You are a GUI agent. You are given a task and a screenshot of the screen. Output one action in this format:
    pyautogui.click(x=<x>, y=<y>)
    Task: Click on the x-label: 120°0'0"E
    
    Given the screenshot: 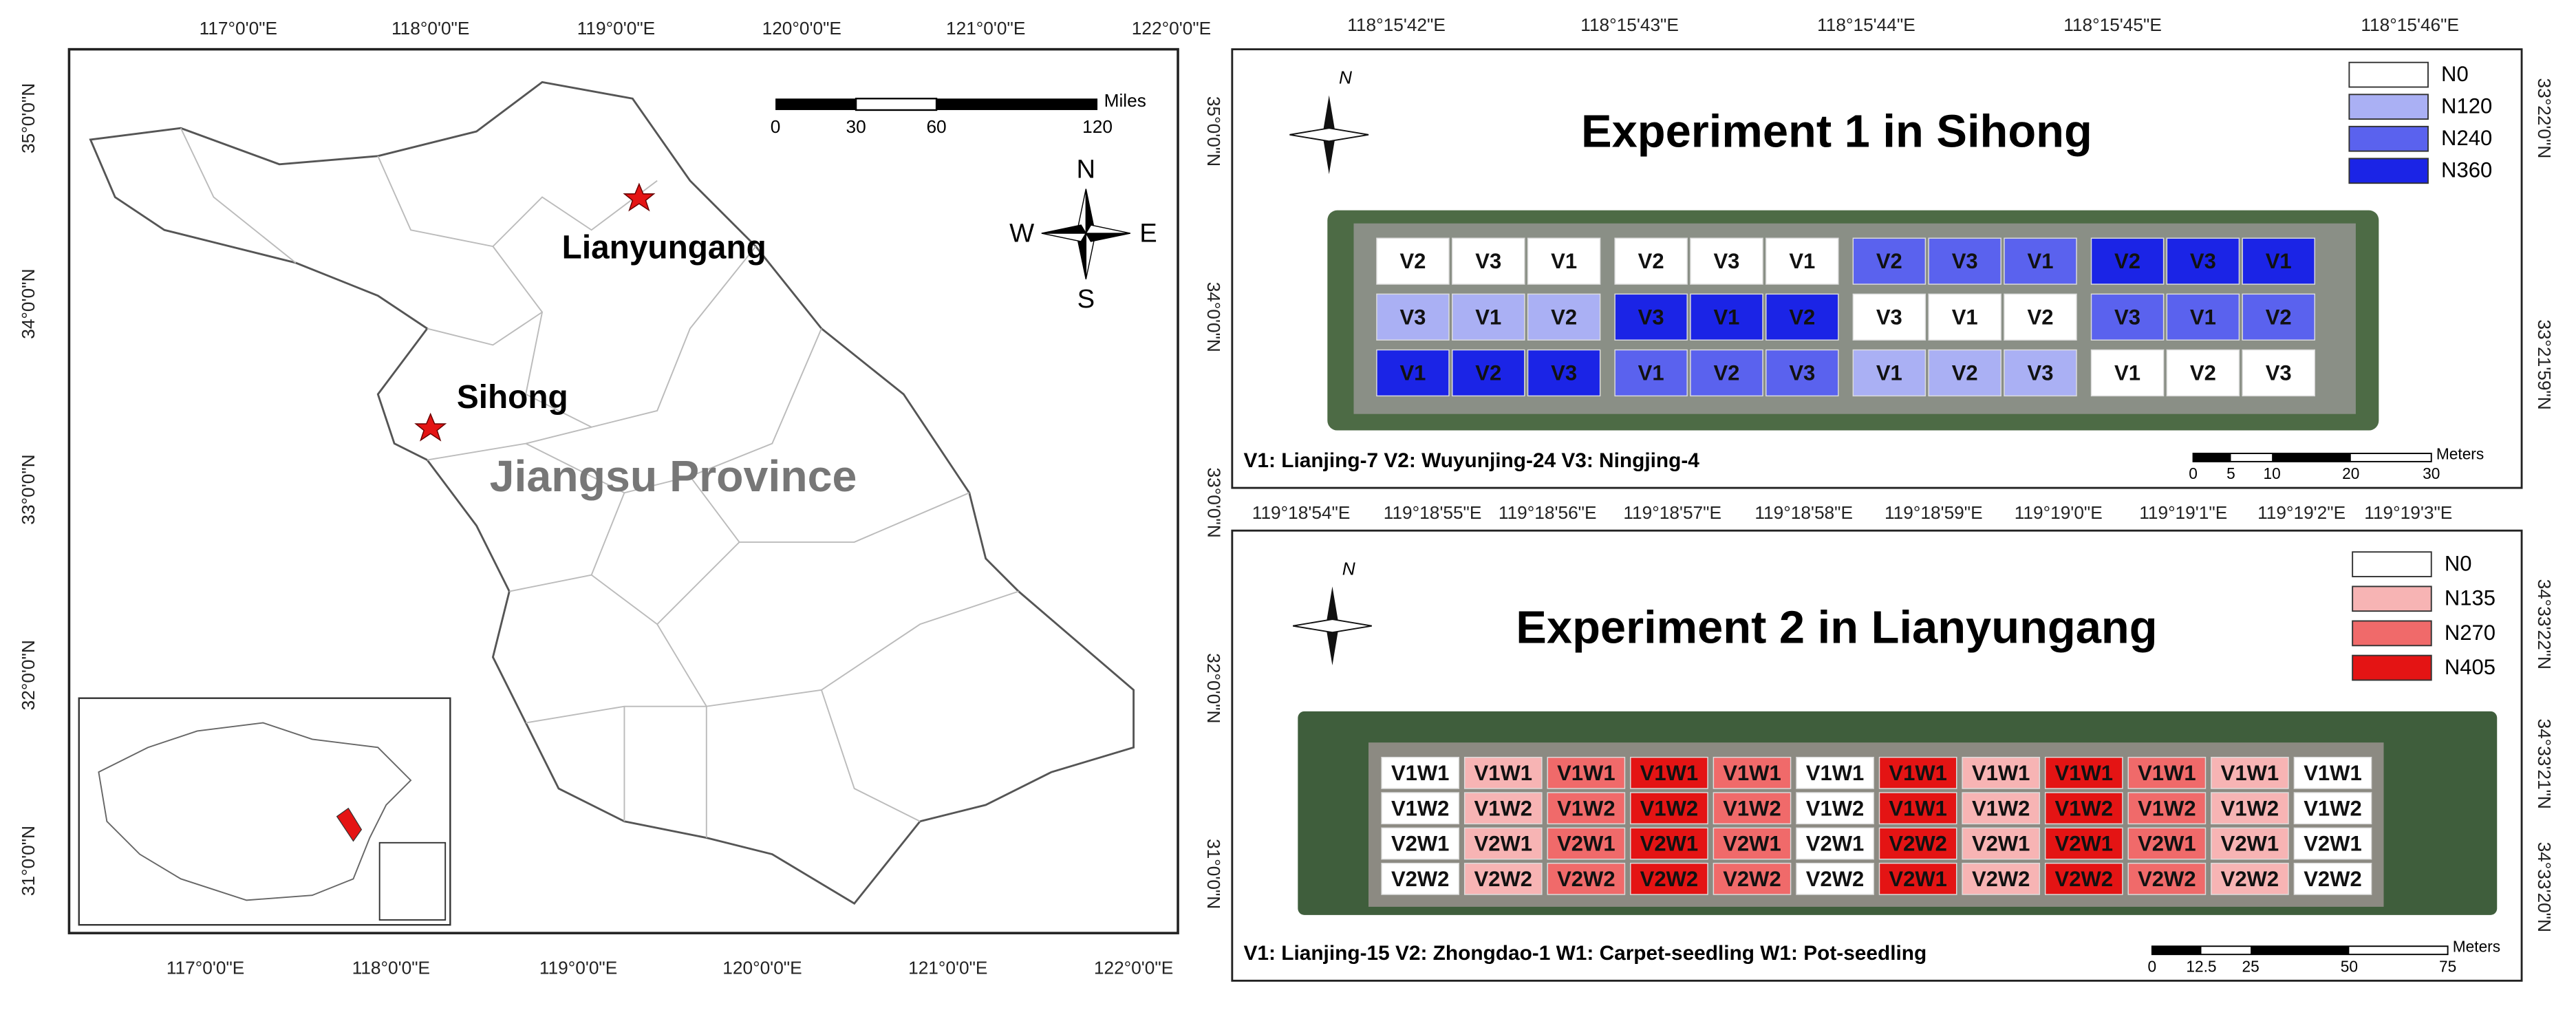 What is the action you would take?
    pyautogui.click(x=802, y=28)
    